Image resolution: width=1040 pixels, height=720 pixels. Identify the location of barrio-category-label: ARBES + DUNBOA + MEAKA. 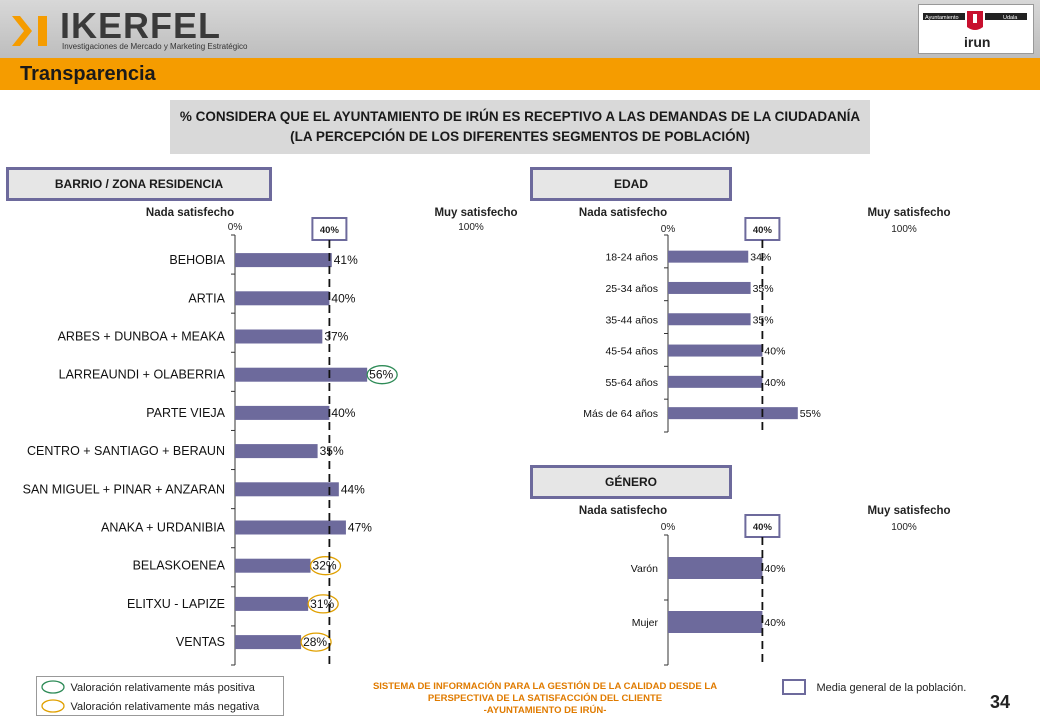
(142, 337).